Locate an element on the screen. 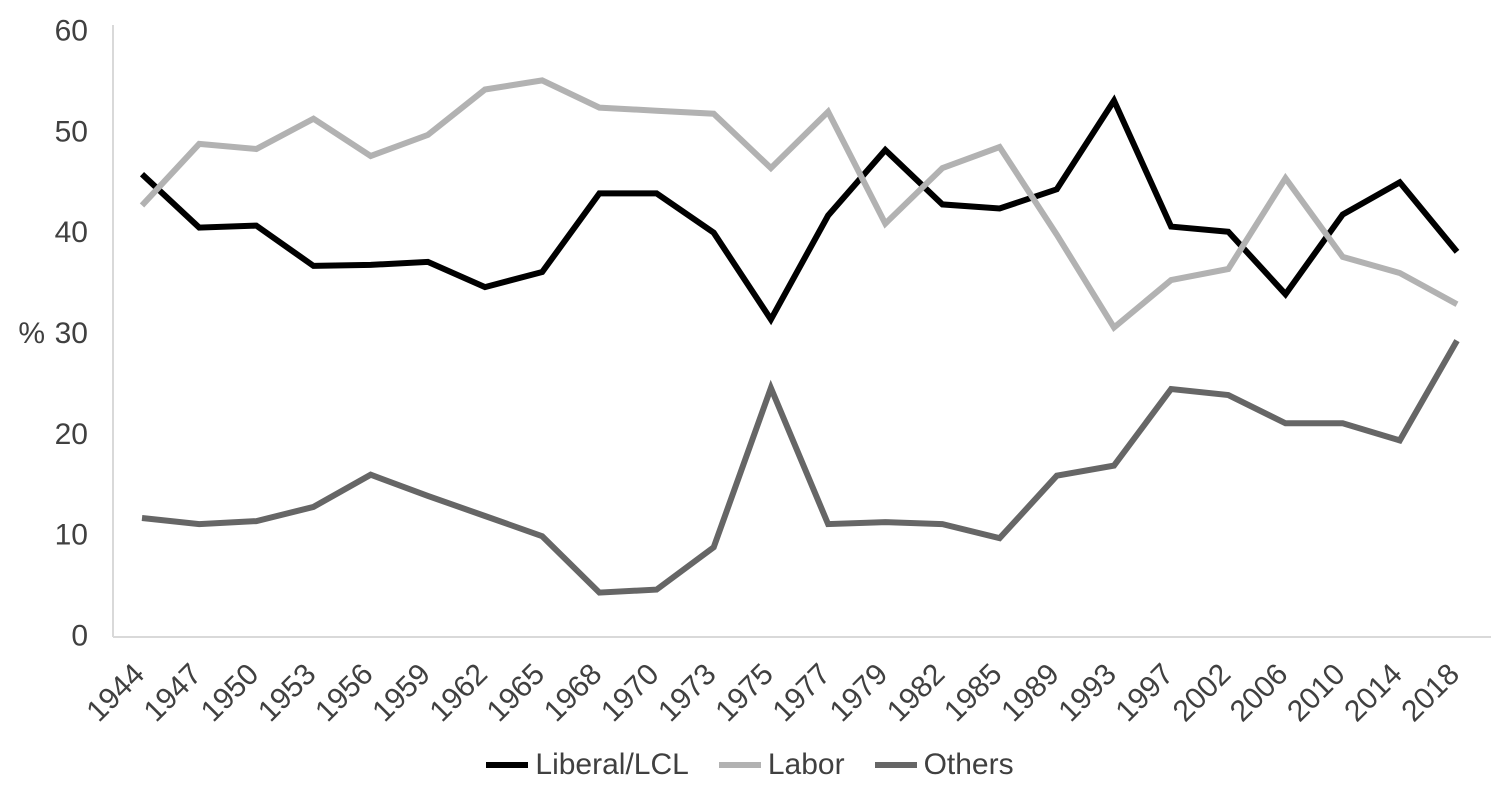 The image size is (1500, 798). legend-label: Labor is located at coordinates (806, 764).